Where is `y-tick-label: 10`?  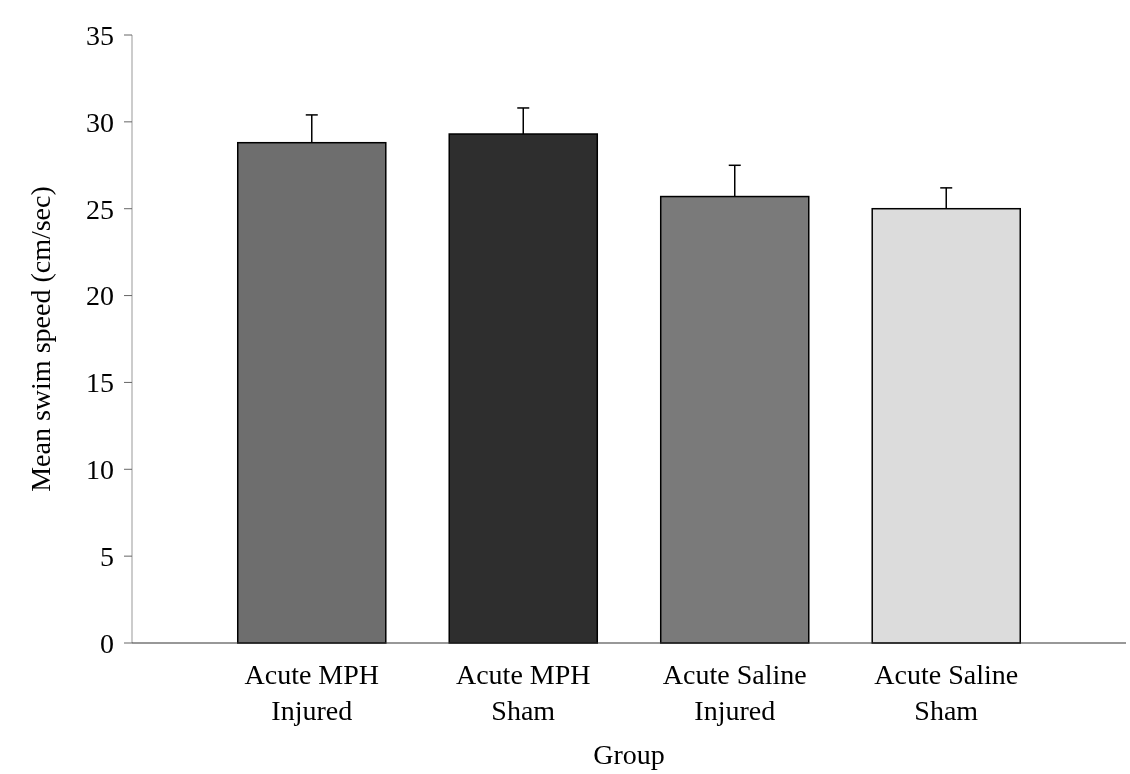
y-tick-label: 10 is located at coordinates (100, 470).